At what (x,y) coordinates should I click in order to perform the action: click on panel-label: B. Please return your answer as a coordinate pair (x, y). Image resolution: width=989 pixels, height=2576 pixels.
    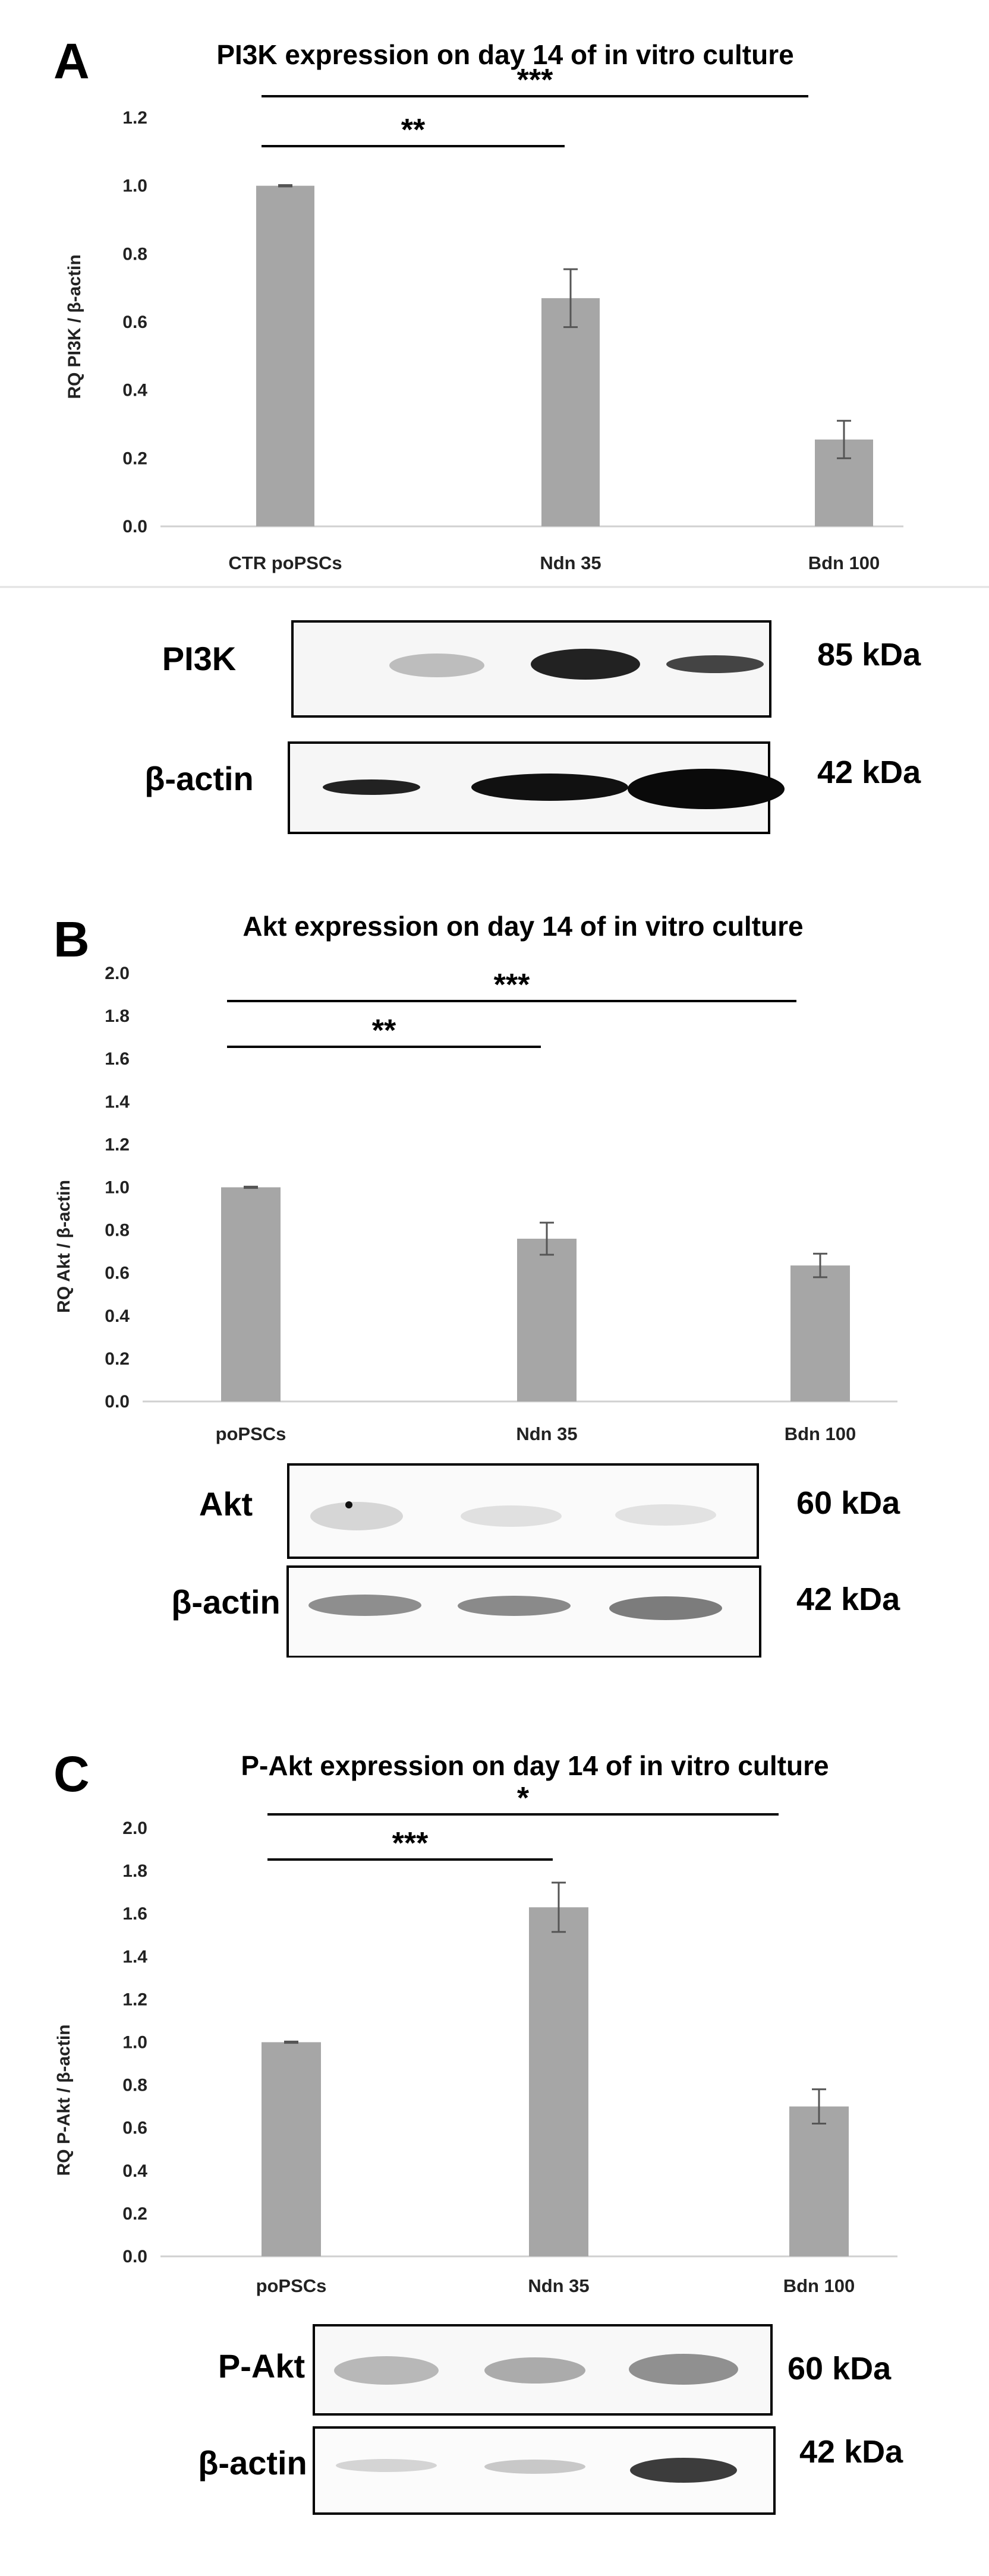
    Looking at the image, I should click on (71, 939).